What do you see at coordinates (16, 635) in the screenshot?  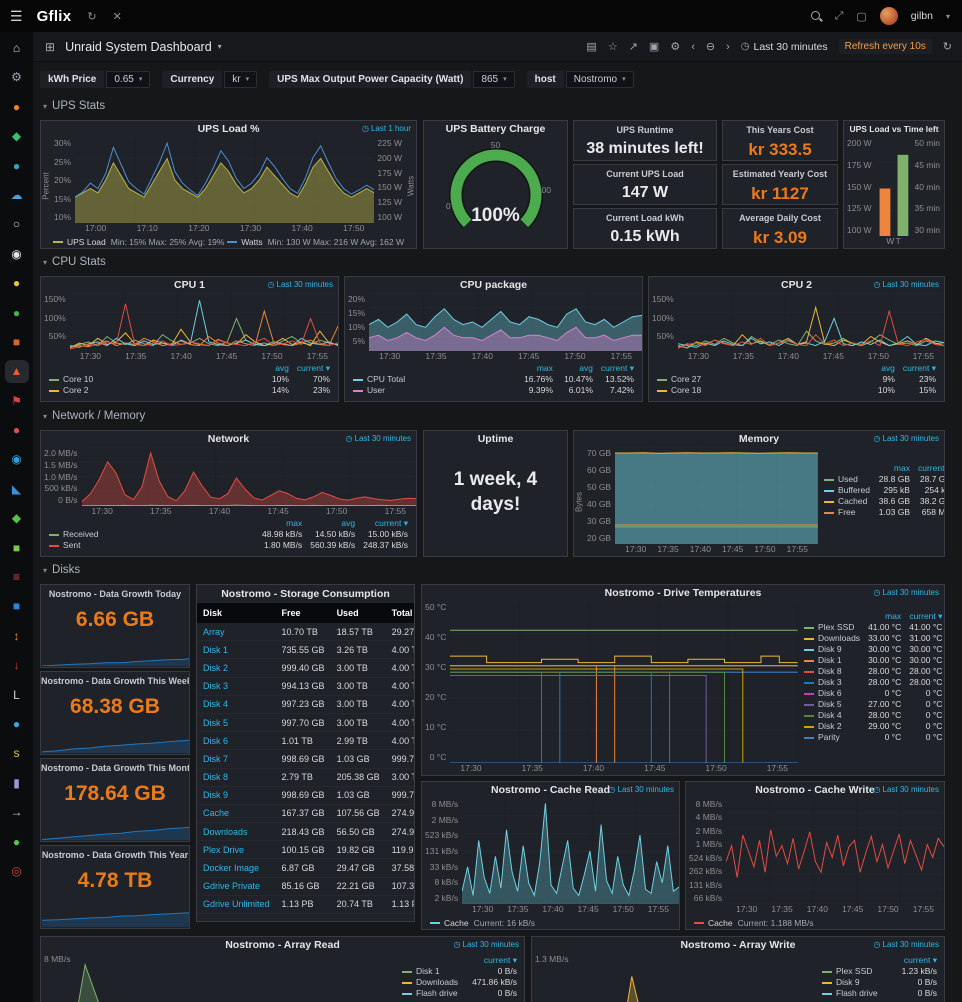 I see `app-updown-arrows-icon: ↕` at bounding box center [16, 635].